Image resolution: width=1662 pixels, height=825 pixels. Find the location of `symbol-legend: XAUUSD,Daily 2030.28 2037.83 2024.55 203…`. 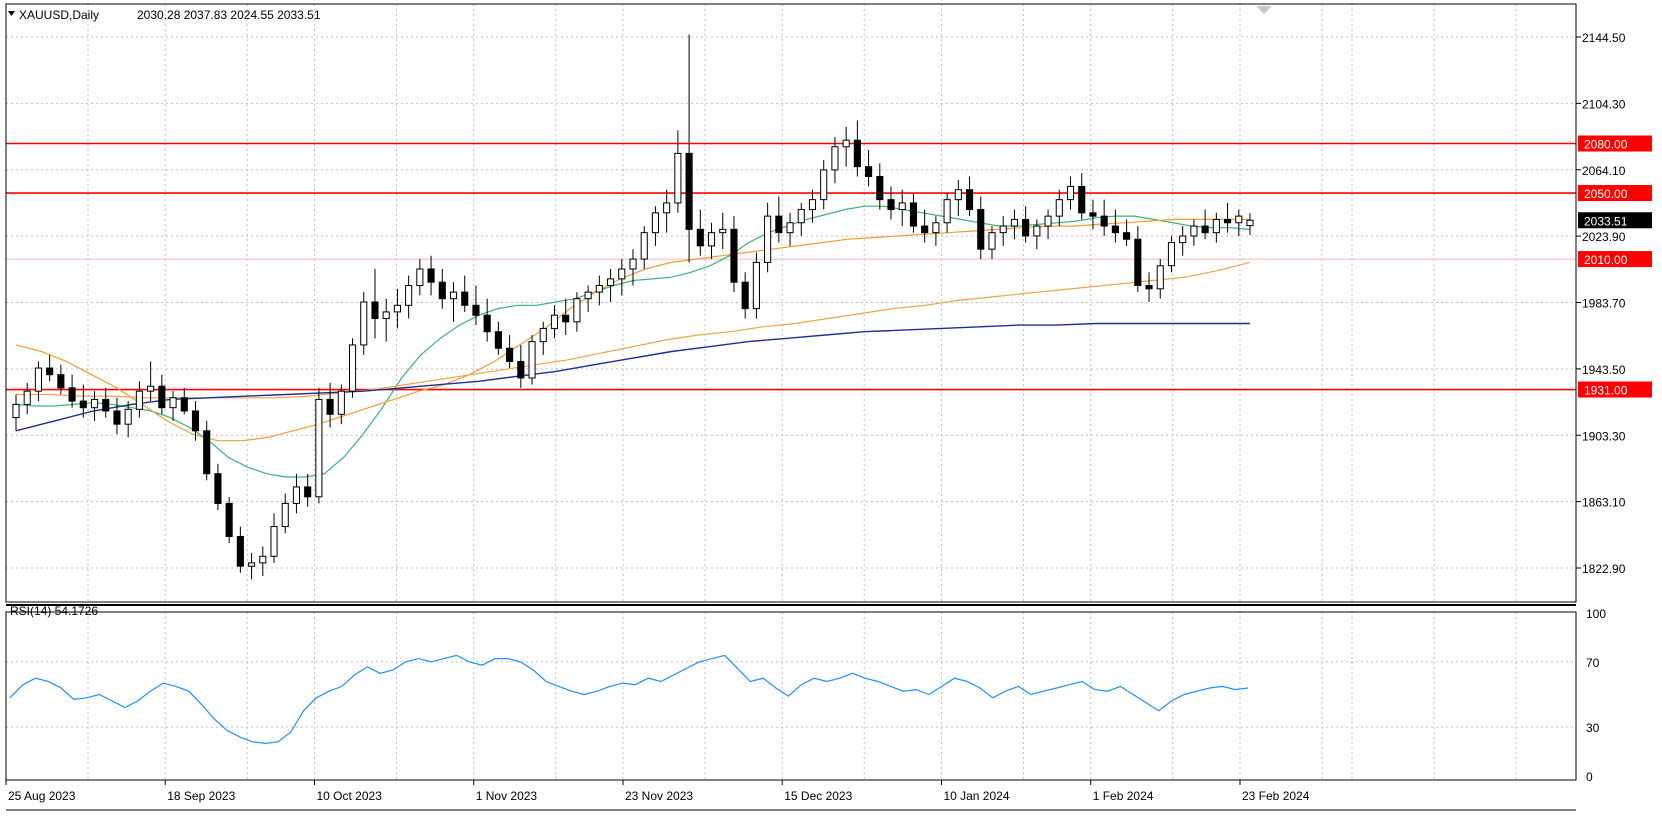

symbol-legend: XAUUSD,Daily 2030.28 2037.83 2024.55 203… is located at coordinates (164, 15).